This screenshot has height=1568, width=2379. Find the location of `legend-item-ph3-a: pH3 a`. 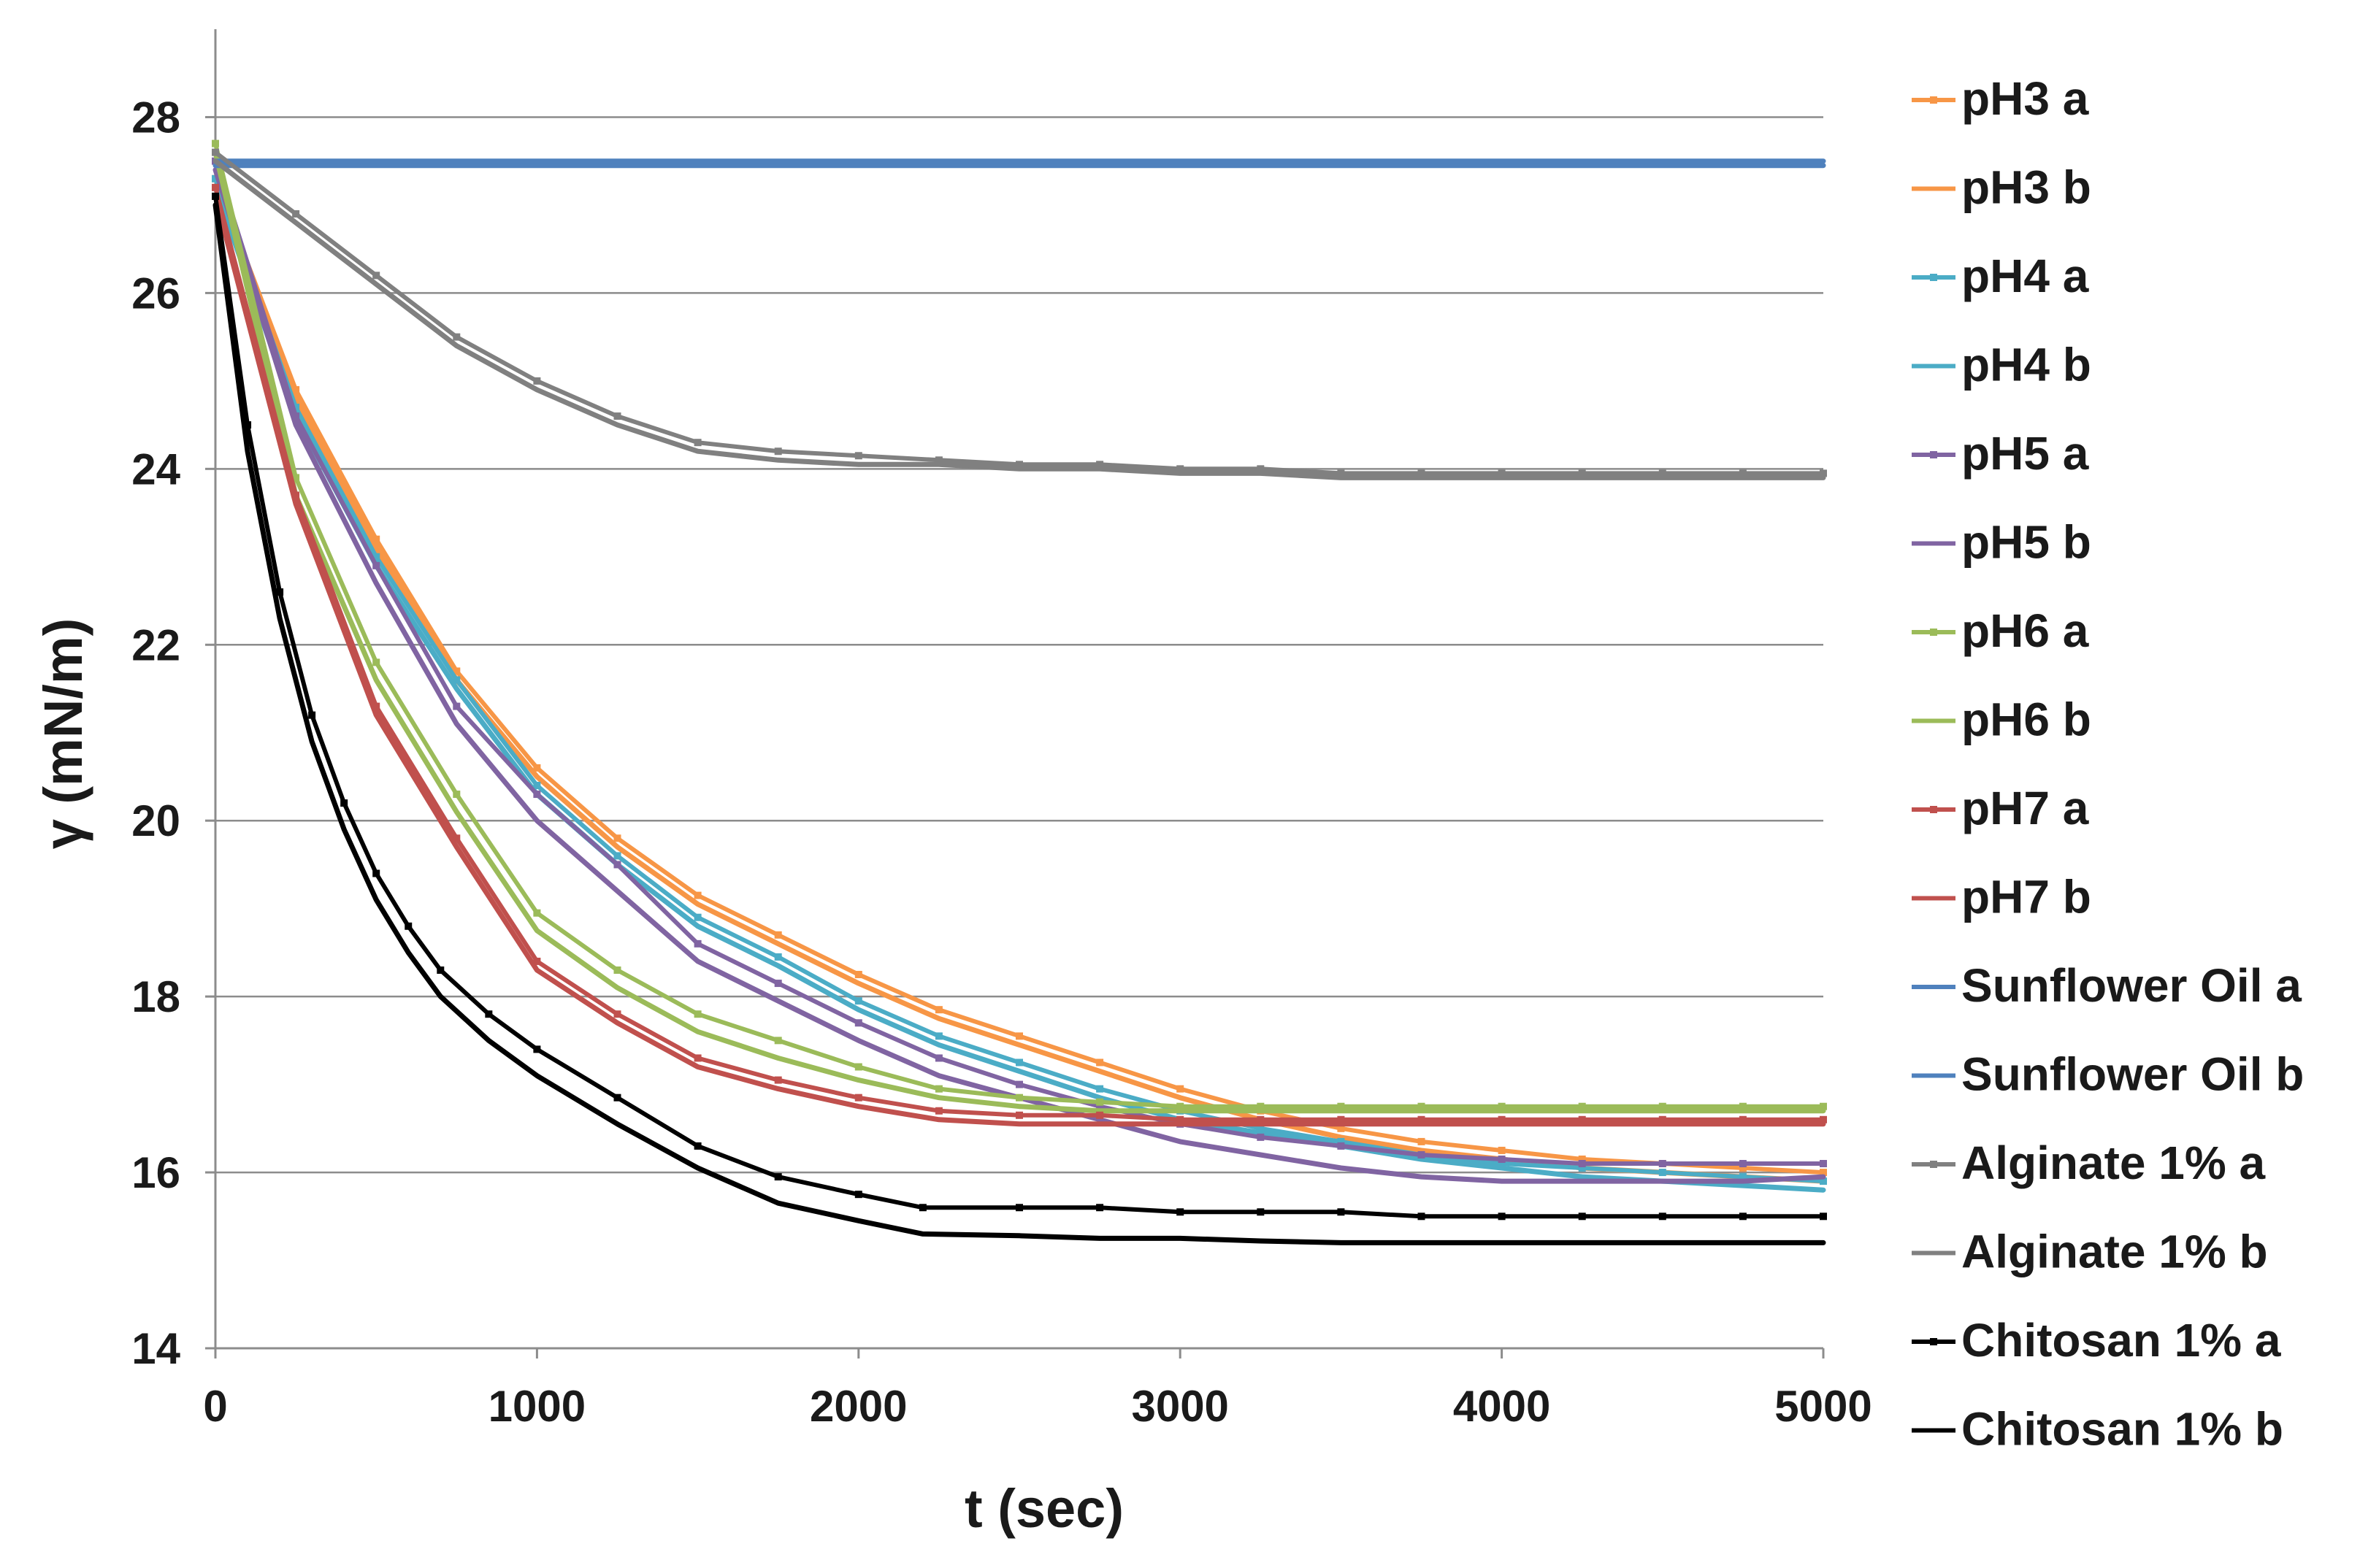

legend-item-ph3-a: pH3 a is located at coordinates (2000, 98).